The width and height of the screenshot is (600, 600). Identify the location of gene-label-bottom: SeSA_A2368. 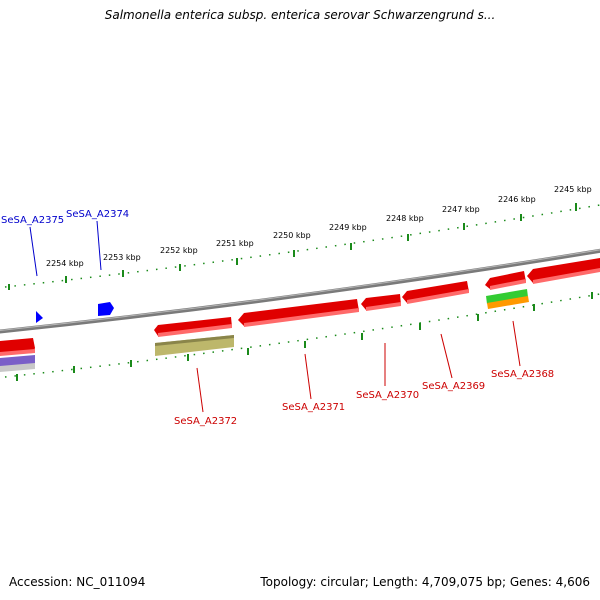
(522, 374).